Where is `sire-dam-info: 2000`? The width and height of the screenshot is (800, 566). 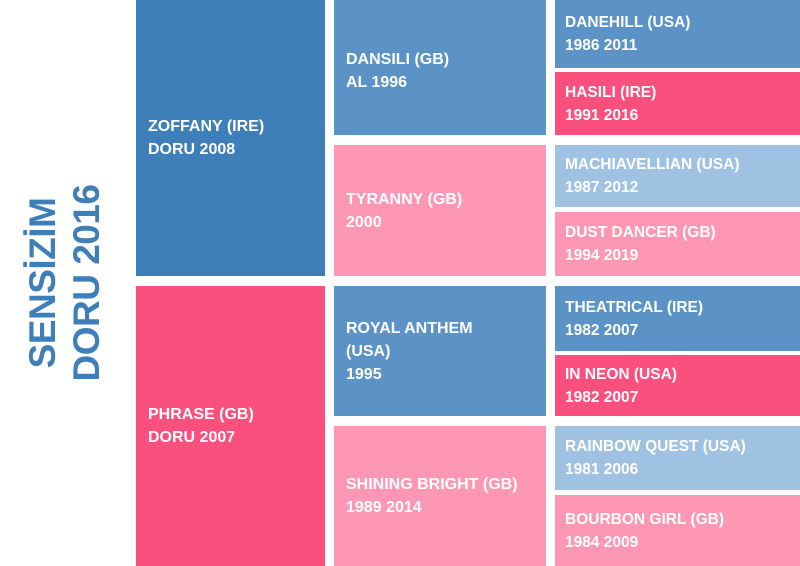
sire-dam-info: 2000 is located at coordinates (364, 222).